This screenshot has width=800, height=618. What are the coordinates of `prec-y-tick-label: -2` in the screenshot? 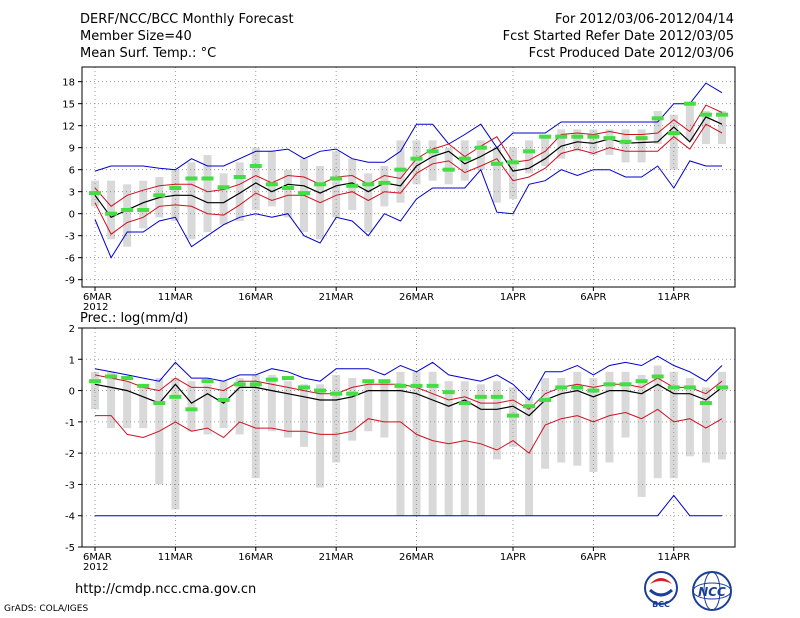 It's located at (70, 454).